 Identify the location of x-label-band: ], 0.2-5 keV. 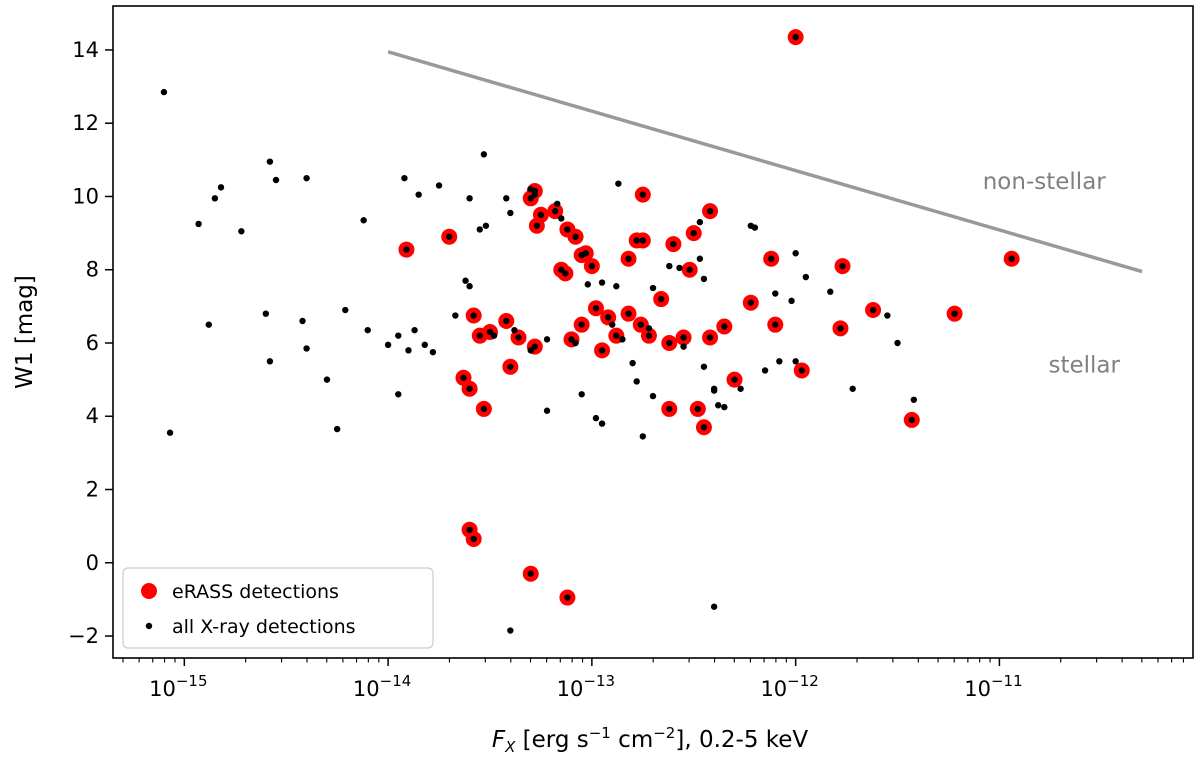
(741, 740).